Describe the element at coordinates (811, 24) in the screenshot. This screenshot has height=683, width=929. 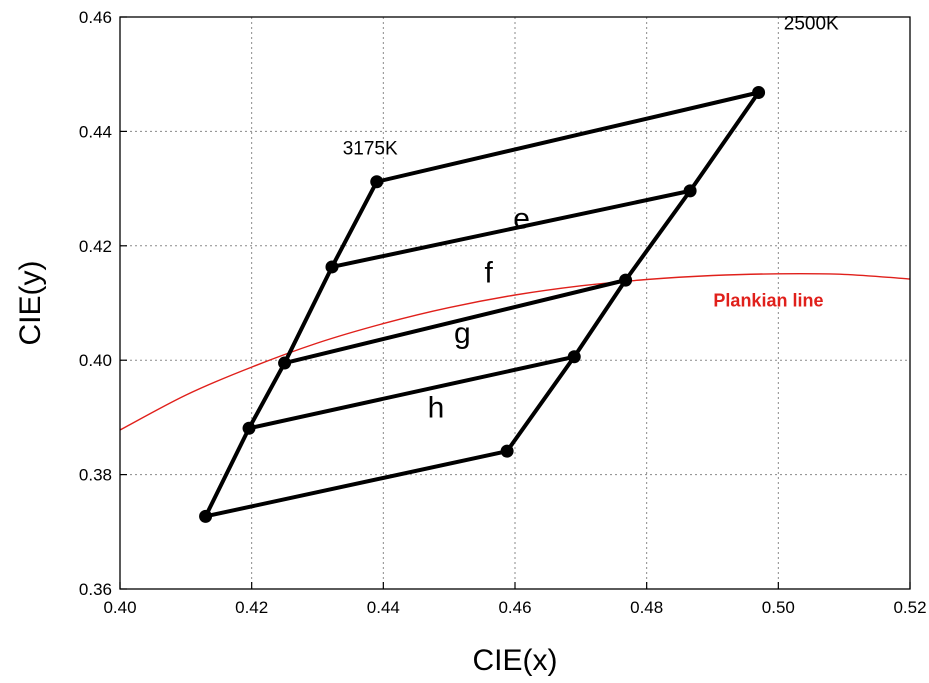
I see `temperature-label: 2500K` at that location.